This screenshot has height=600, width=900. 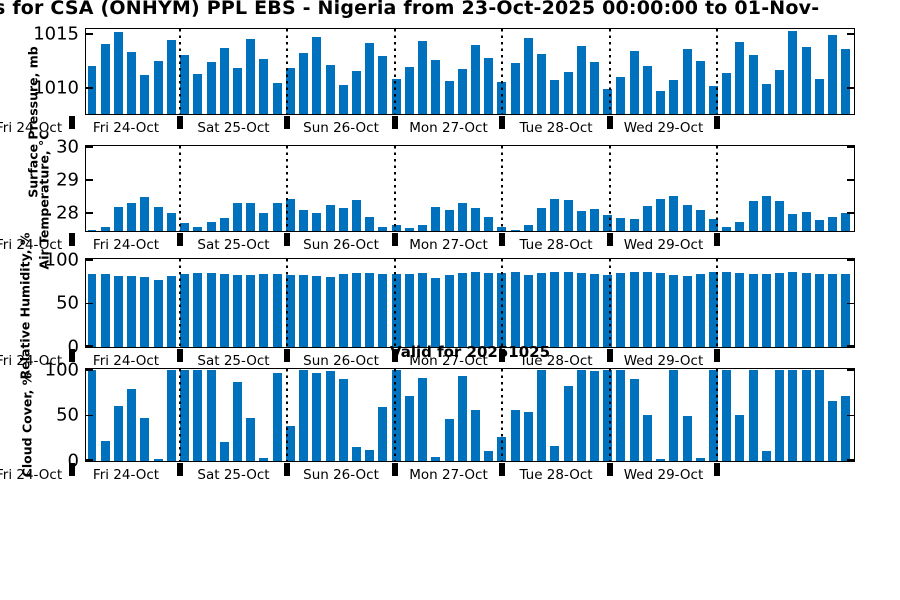 I want to click on y-tick-label: 29, so click(x=67, y=180).